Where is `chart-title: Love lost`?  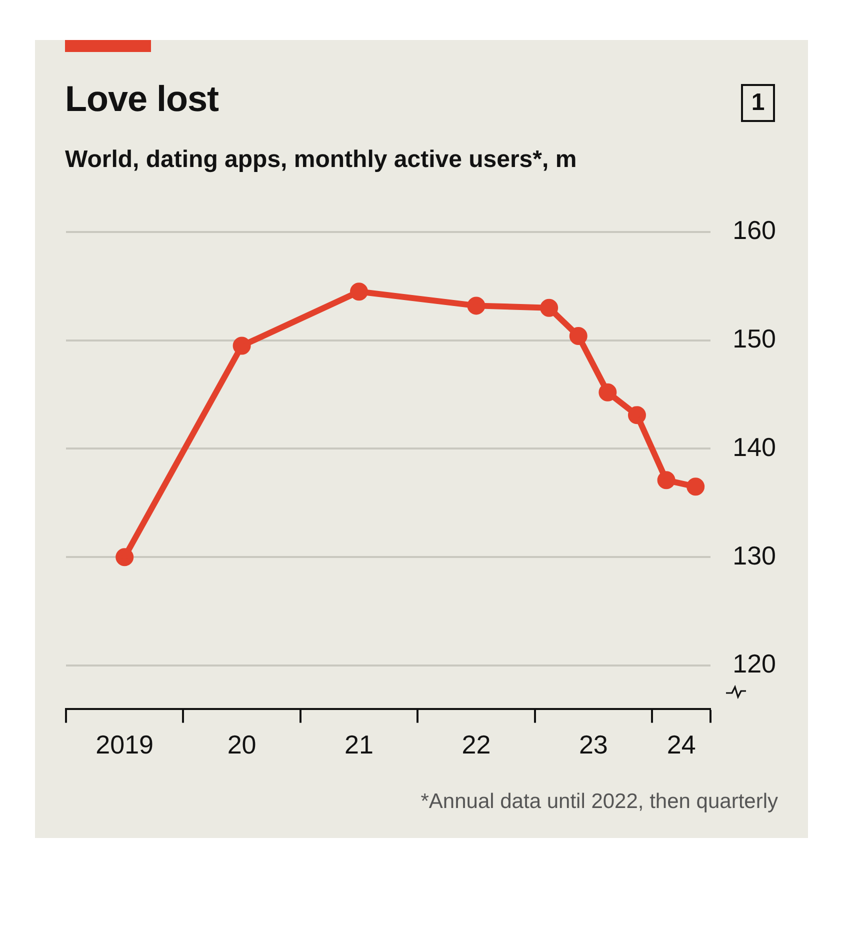
chart-title: Love lost is located at coordinates (142, 99).